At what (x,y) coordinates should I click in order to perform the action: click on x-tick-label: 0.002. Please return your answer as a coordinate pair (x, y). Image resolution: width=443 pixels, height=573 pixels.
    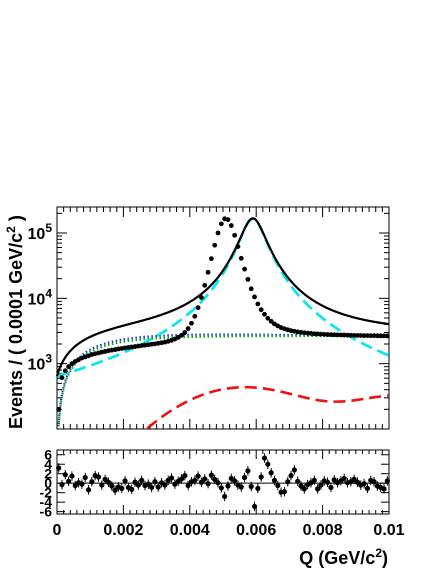
    Looking at the image, I should click on (123, 530).